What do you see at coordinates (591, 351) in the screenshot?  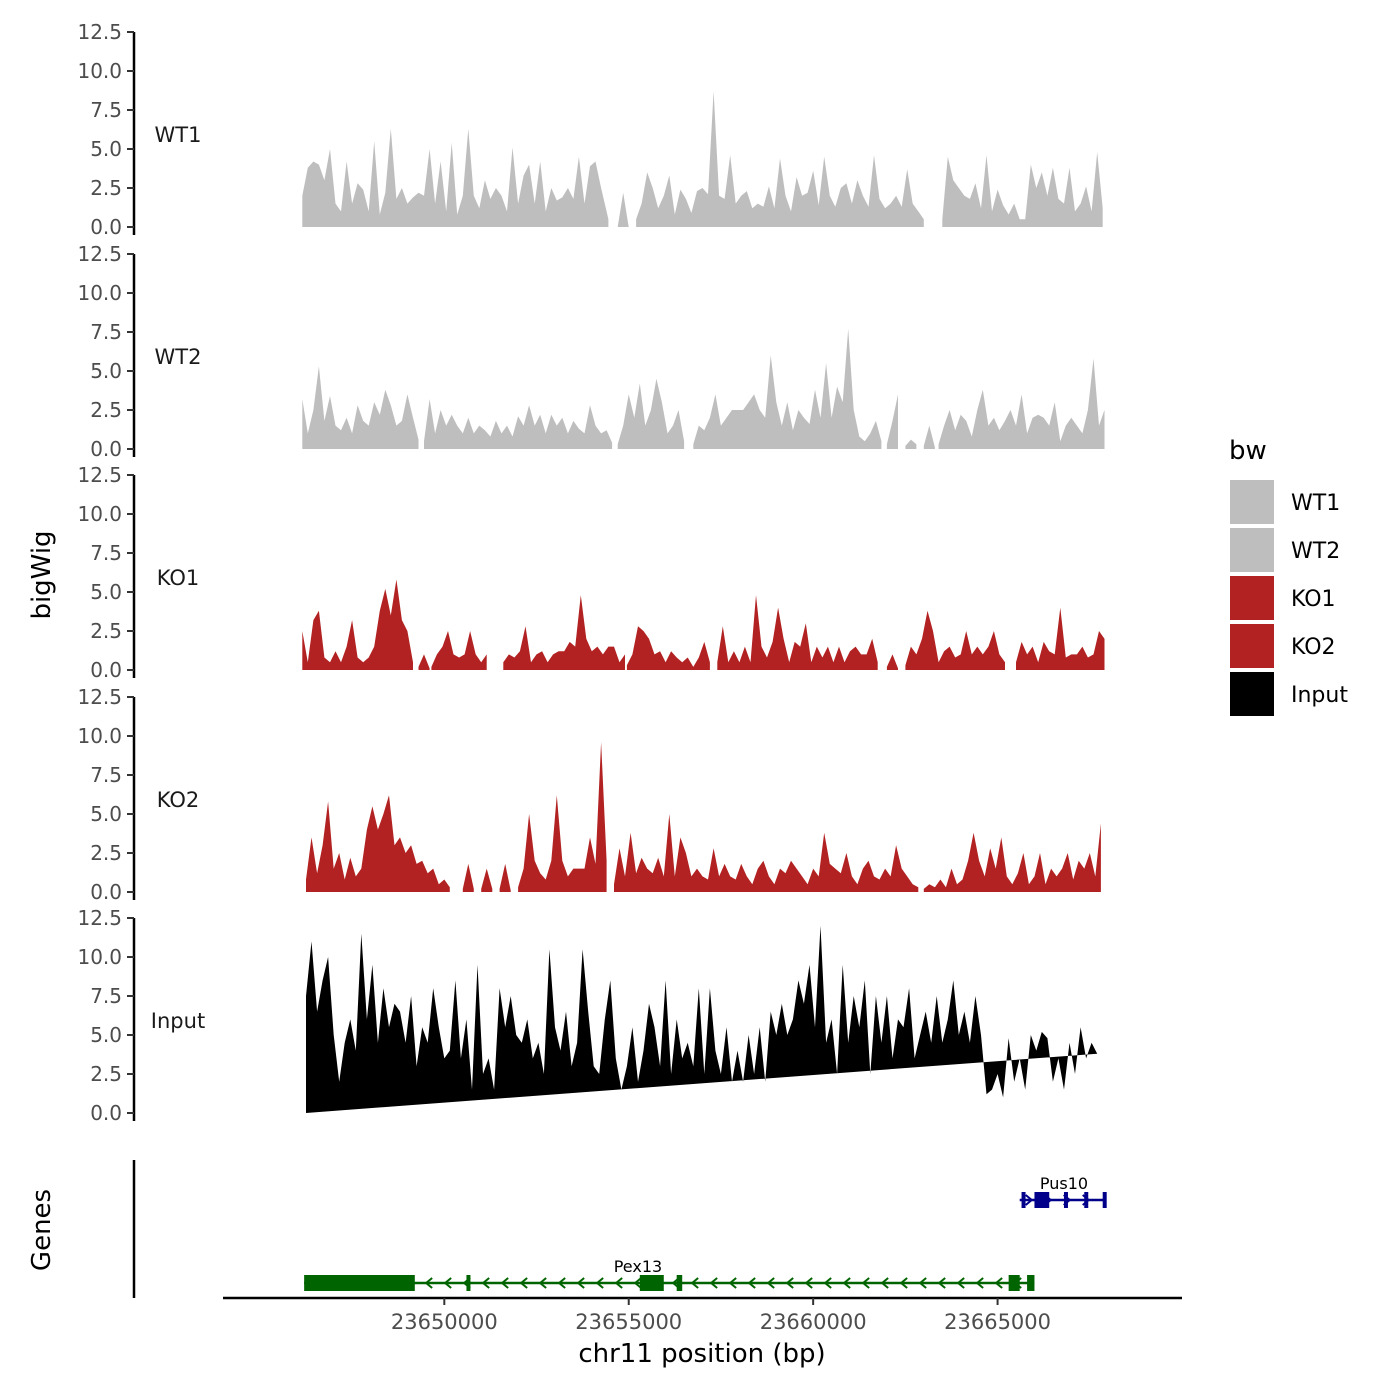 I see `track-wt2: 0.0 2.5 5.0 7.5 10.0 12.5 WT2` at bounding box center [591, 351].